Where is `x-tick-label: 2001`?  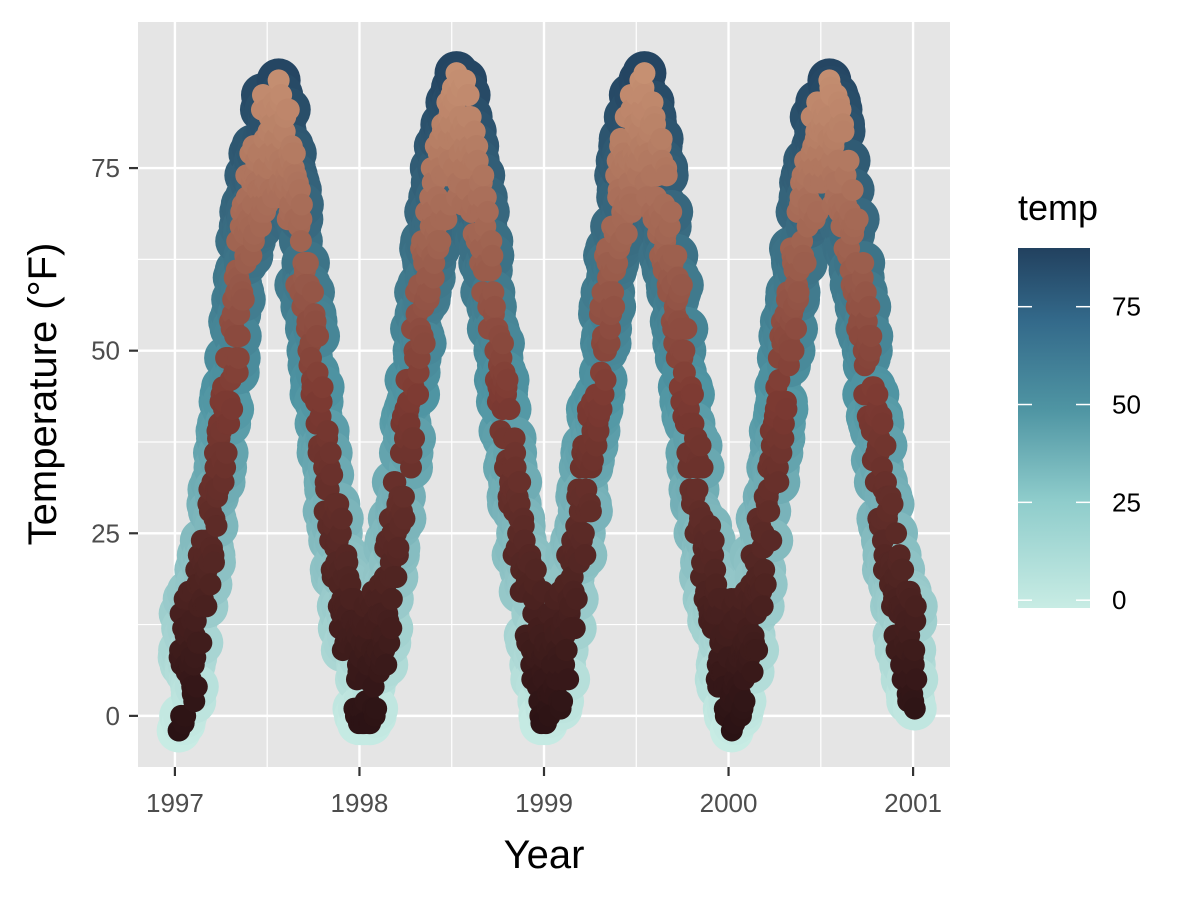
x-tick-label: 2001 is located at coordinates (913, 803).